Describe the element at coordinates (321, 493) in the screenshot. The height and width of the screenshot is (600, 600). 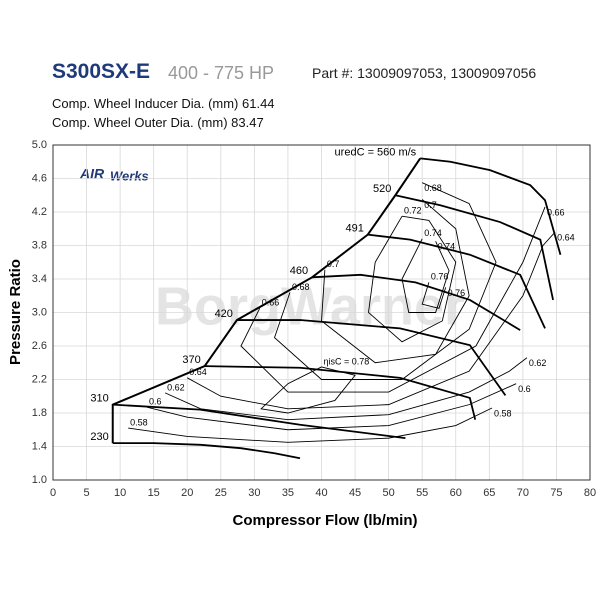
I see `x-tick-label: 40` at that location.